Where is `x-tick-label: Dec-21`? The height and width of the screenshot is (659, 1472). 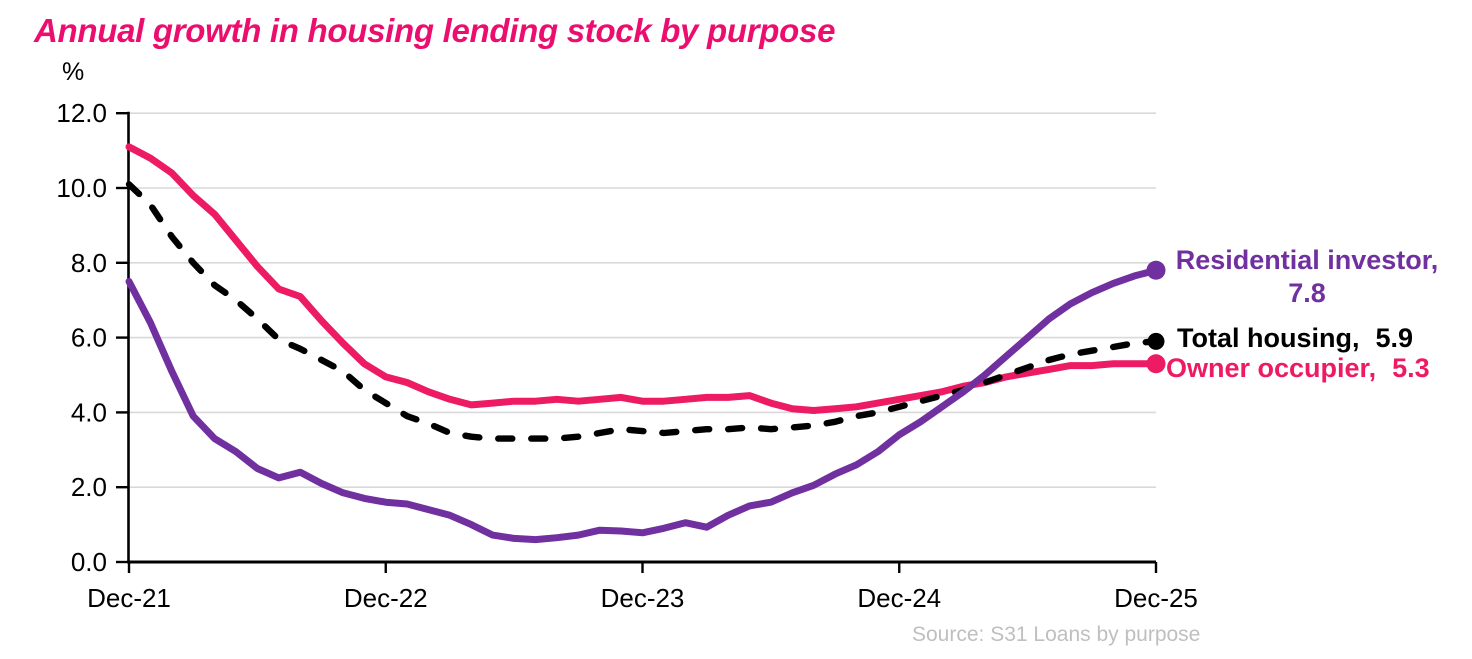 x-tick-label: Dec-21 is located at coordinates (129, 598).